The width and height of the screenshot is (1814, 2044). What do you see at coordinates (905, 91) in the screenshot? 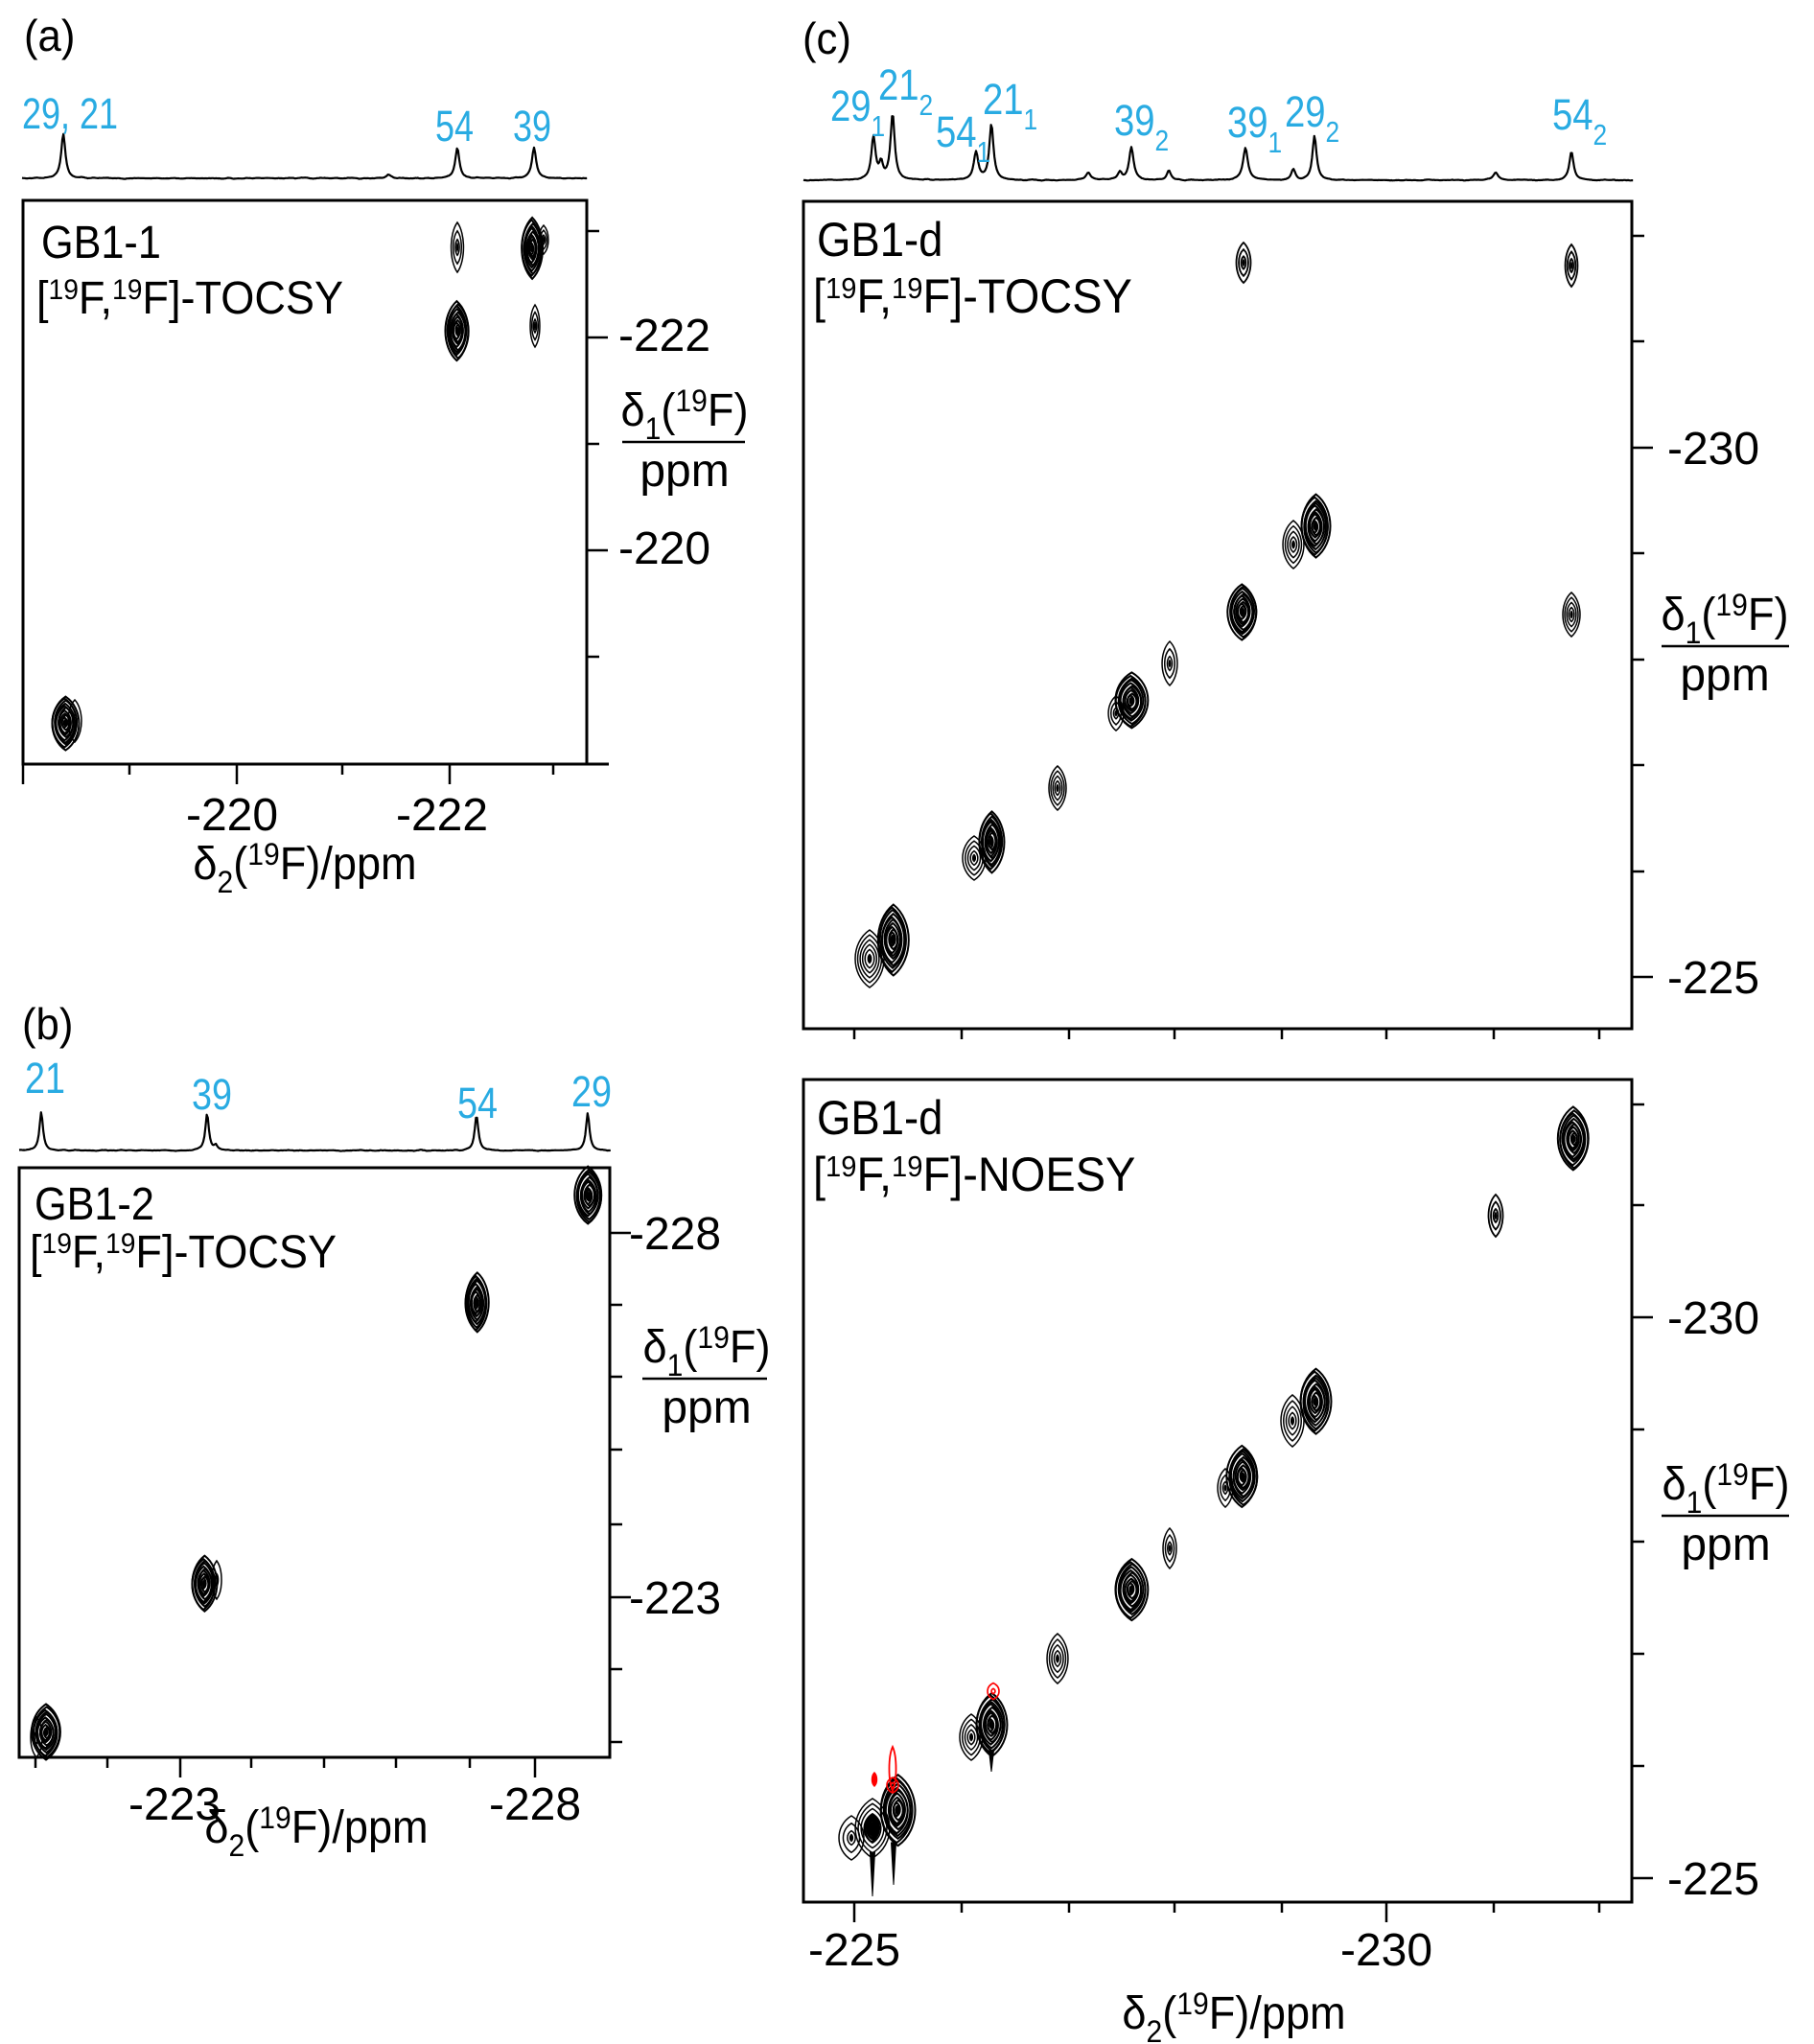
I see `svg-text: 212` at bounding box center [905, 91].